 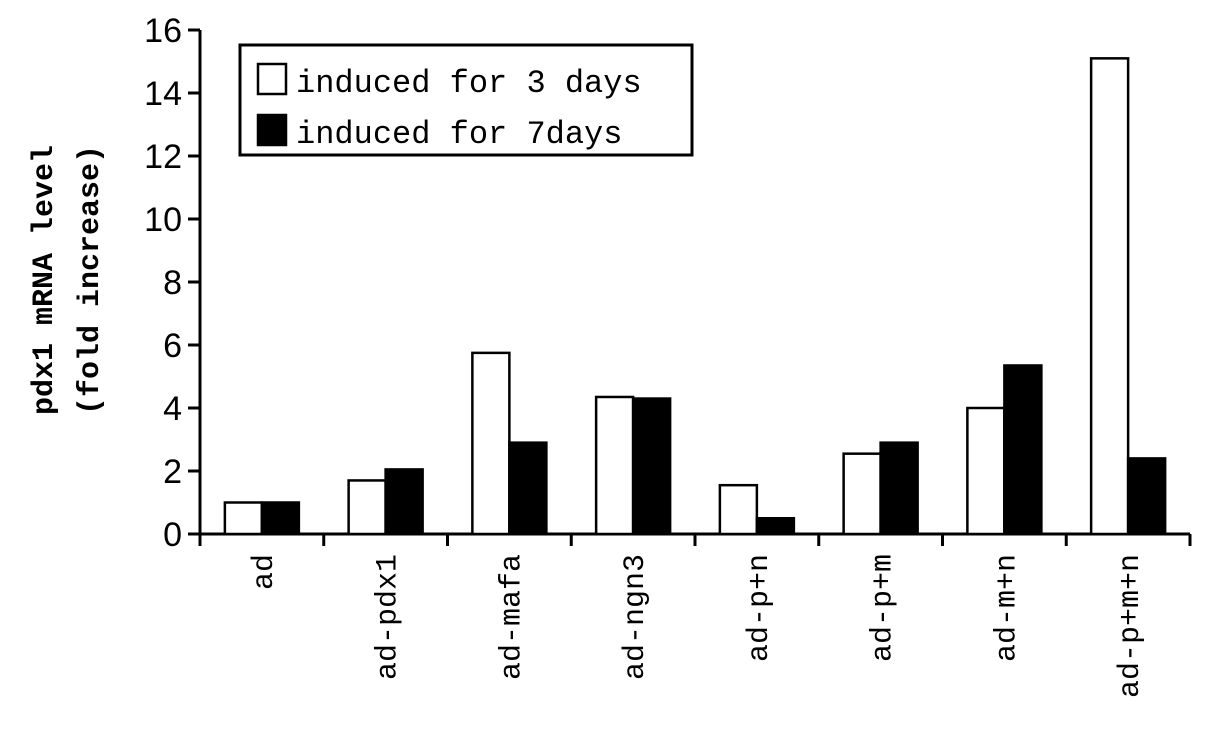 What do you see at coordinates (884, 608) in the screenshot?
I see `x-category-label: ad-p+m` at bounding box center [884, 608].